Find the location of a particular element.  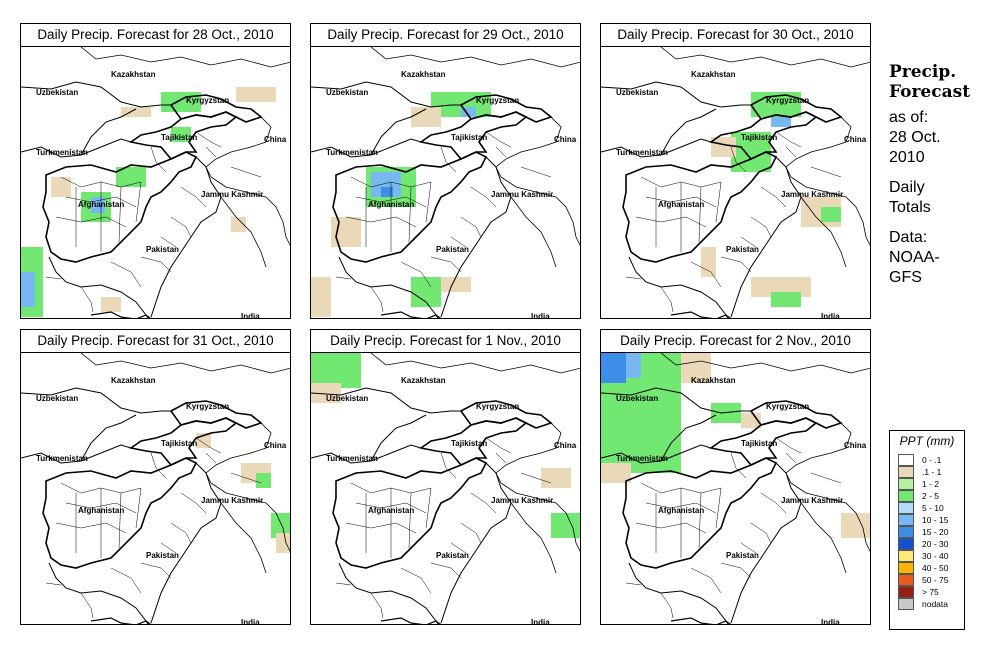

asof-line2: 28 Oct. is located at coordinates (915, 137).